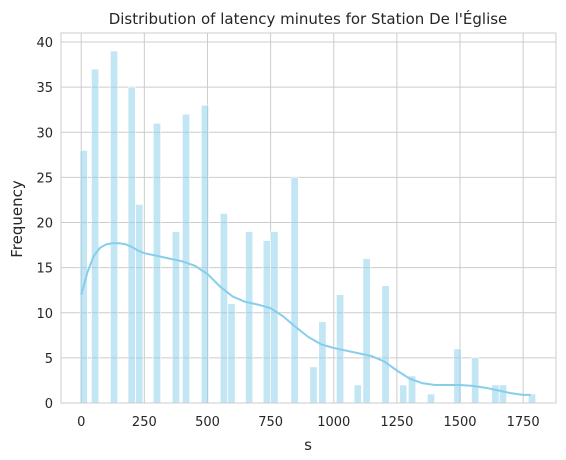 The height and width of the screenshot is (460, 566). I want to click on y-tick-label: 30, so click(44, 133).